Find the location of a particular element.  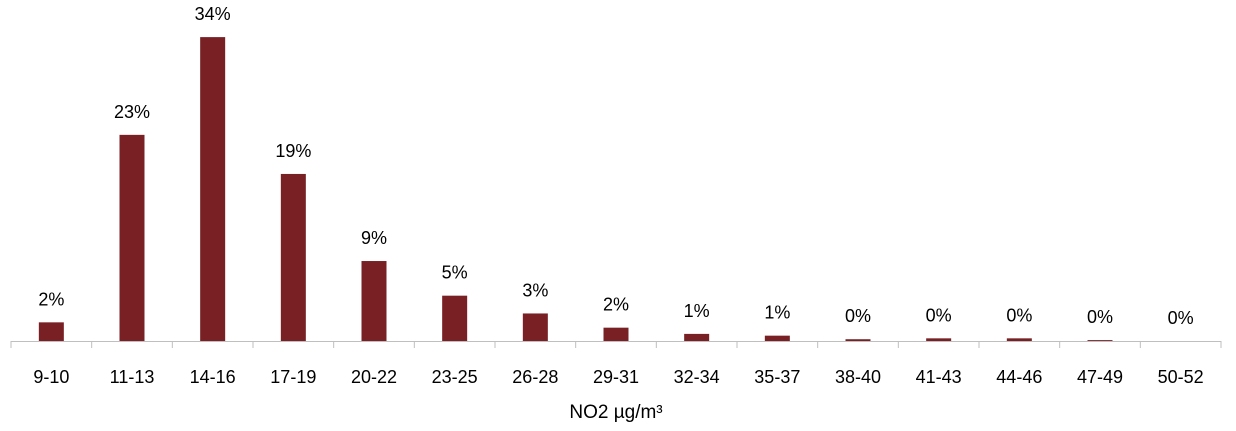

x-axis-title: NO2 µg/m³ is located at coordinates (615, 412).